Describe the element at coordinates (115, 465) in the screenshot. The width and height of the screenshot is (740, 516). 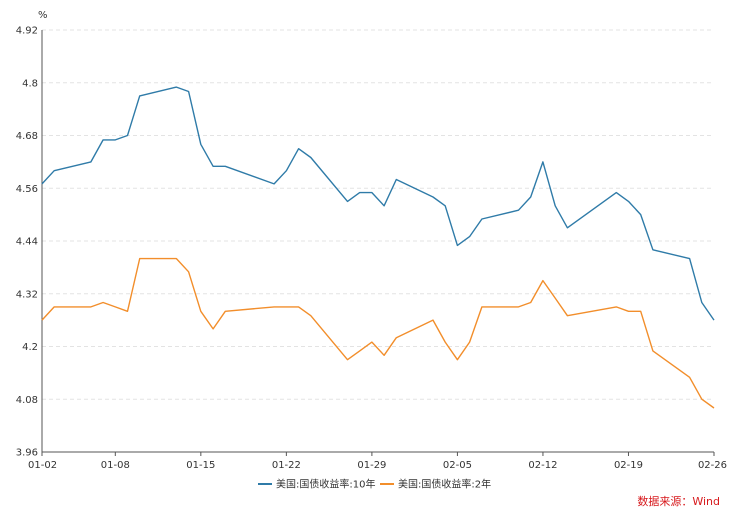
I see `x-tick-label: 01-08` at that location.